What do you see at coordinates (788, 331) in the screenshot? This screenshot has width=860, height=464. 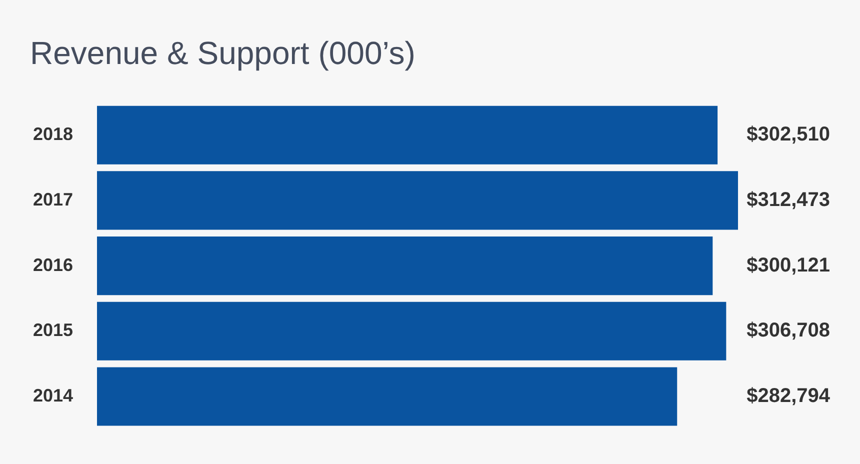 I see `data-label: $306,708` at bounding box center [788, 331].